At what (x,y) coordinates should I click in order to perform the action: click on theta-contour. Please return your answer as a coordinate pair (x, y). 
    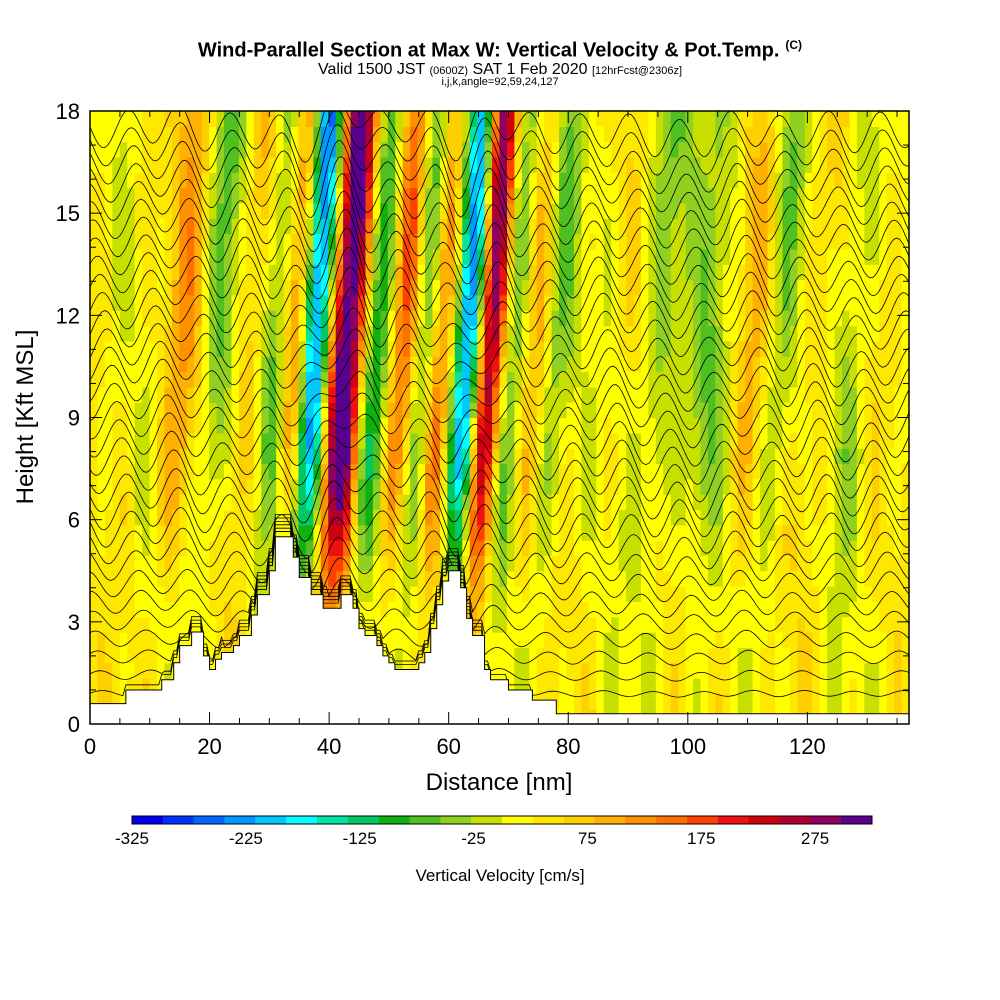
    Looking at the image, I should click on (499, 401).